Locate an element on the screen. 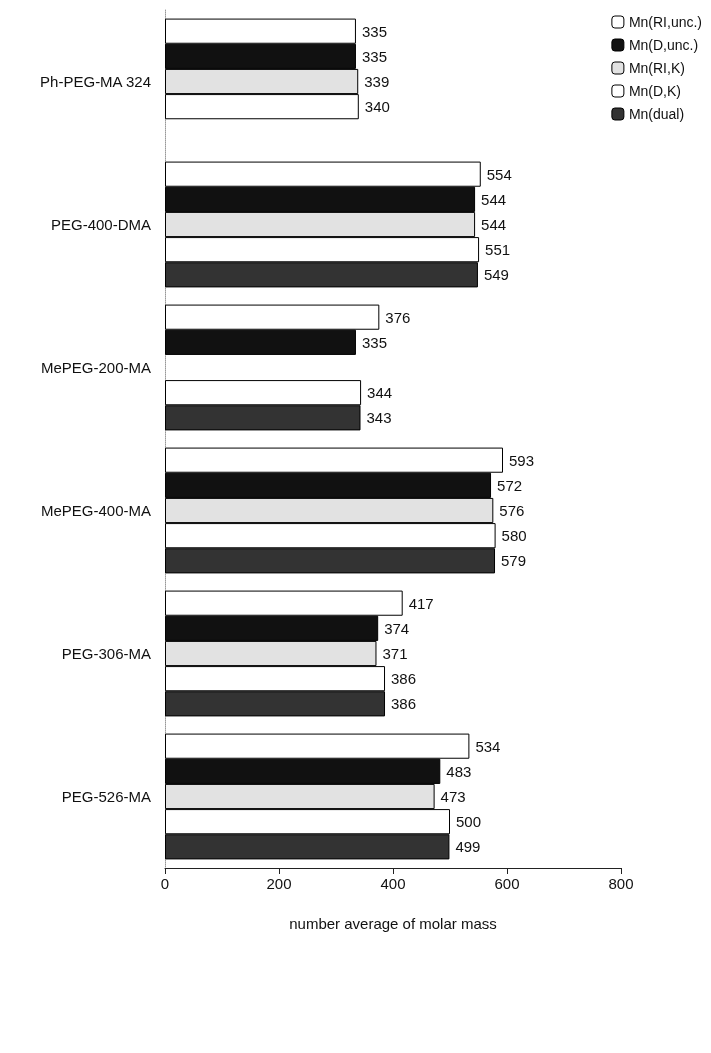  data-label: 473 is located at coordinates (453, 796).